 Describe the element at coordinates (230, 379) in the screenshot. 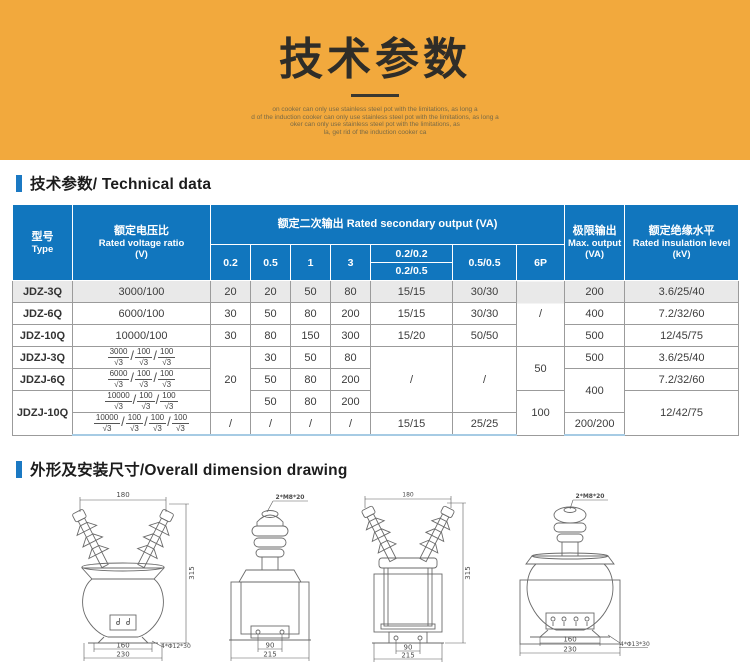

I see `cell-02-merged: 20` at that location.